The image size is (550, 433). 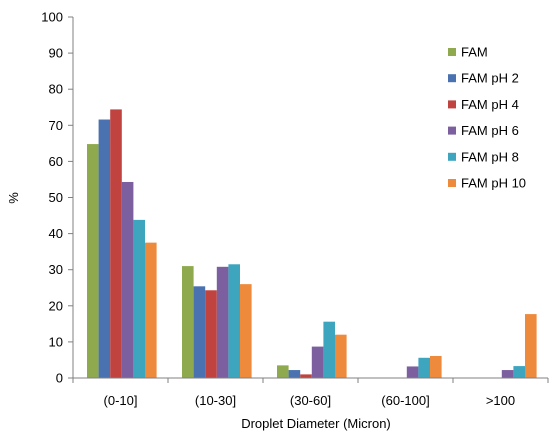 I want to click on x-tick-label: (0-10], so click(x=121, y=400).